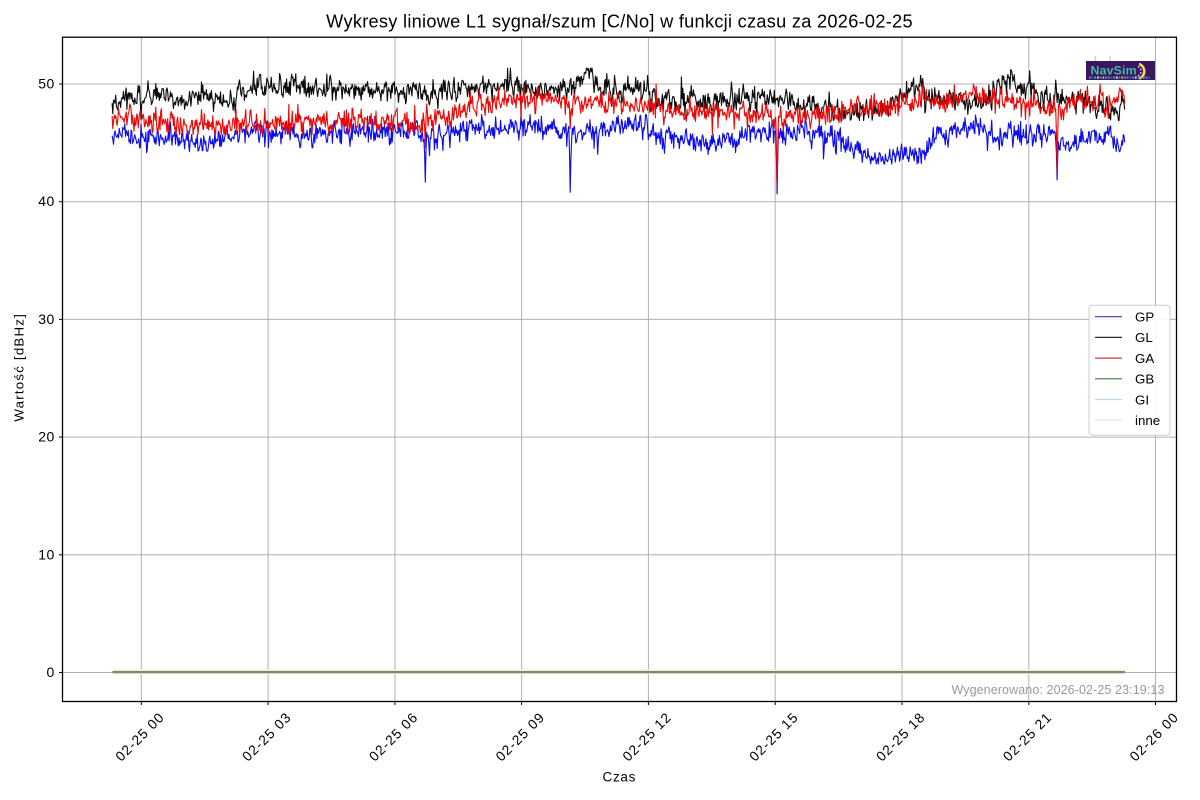 This screenshot has width=1200, height=800. Describe the element at coordinates (1144, 317) in the screenshot. I see `svg-text: GP` at that location.